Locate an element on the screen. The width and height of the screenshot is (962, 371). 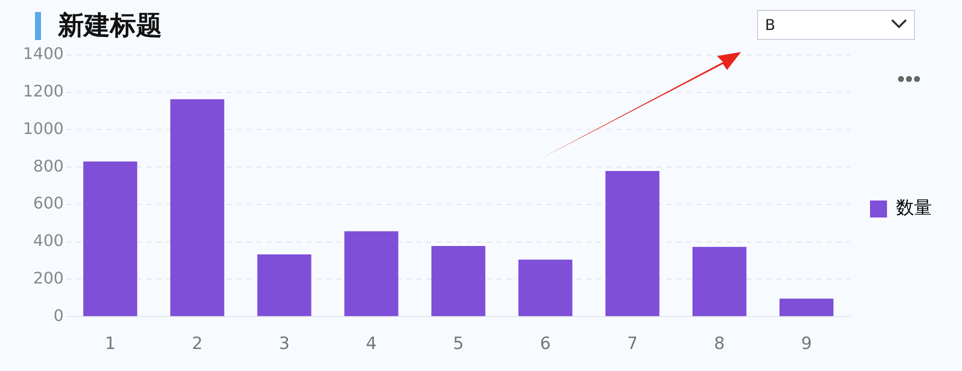
y-tick-label: 600 is located at coordinates (48, 203).